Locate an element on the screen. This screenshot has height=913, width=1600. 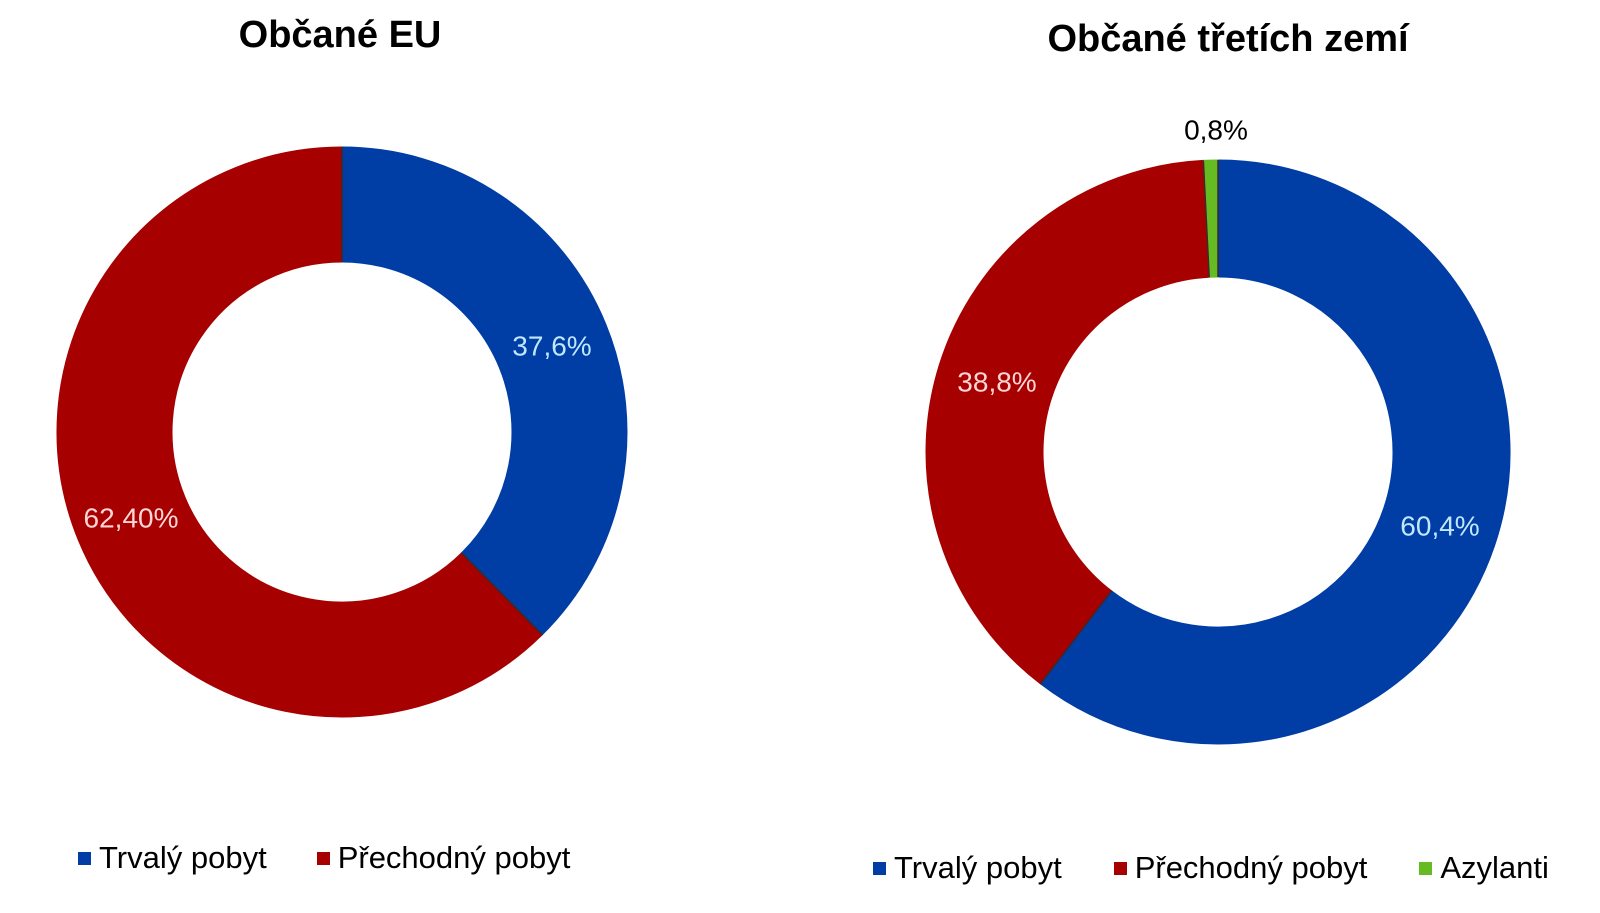
data-label-2-1: 60,4% is located at coordinates (1439, 525).